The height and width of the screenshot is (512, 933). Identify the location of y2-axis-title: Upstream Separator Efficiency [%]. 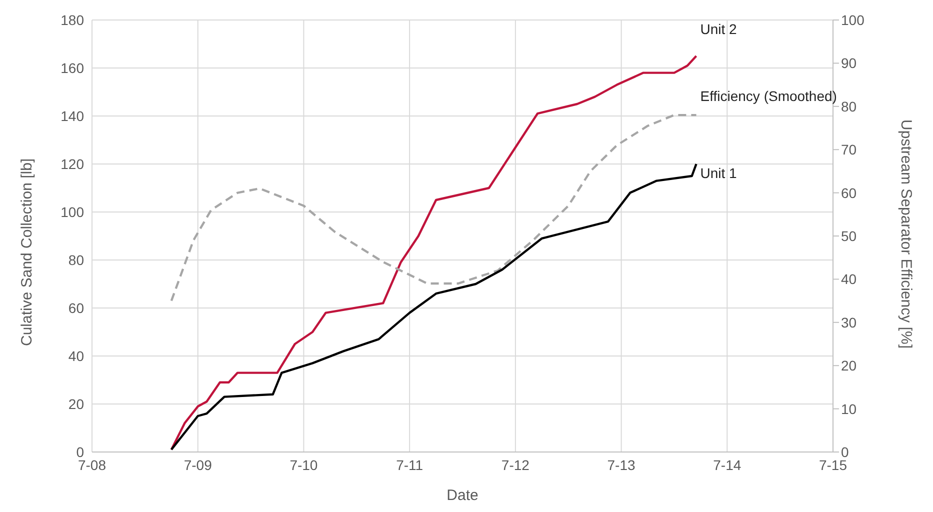
(906, 234).